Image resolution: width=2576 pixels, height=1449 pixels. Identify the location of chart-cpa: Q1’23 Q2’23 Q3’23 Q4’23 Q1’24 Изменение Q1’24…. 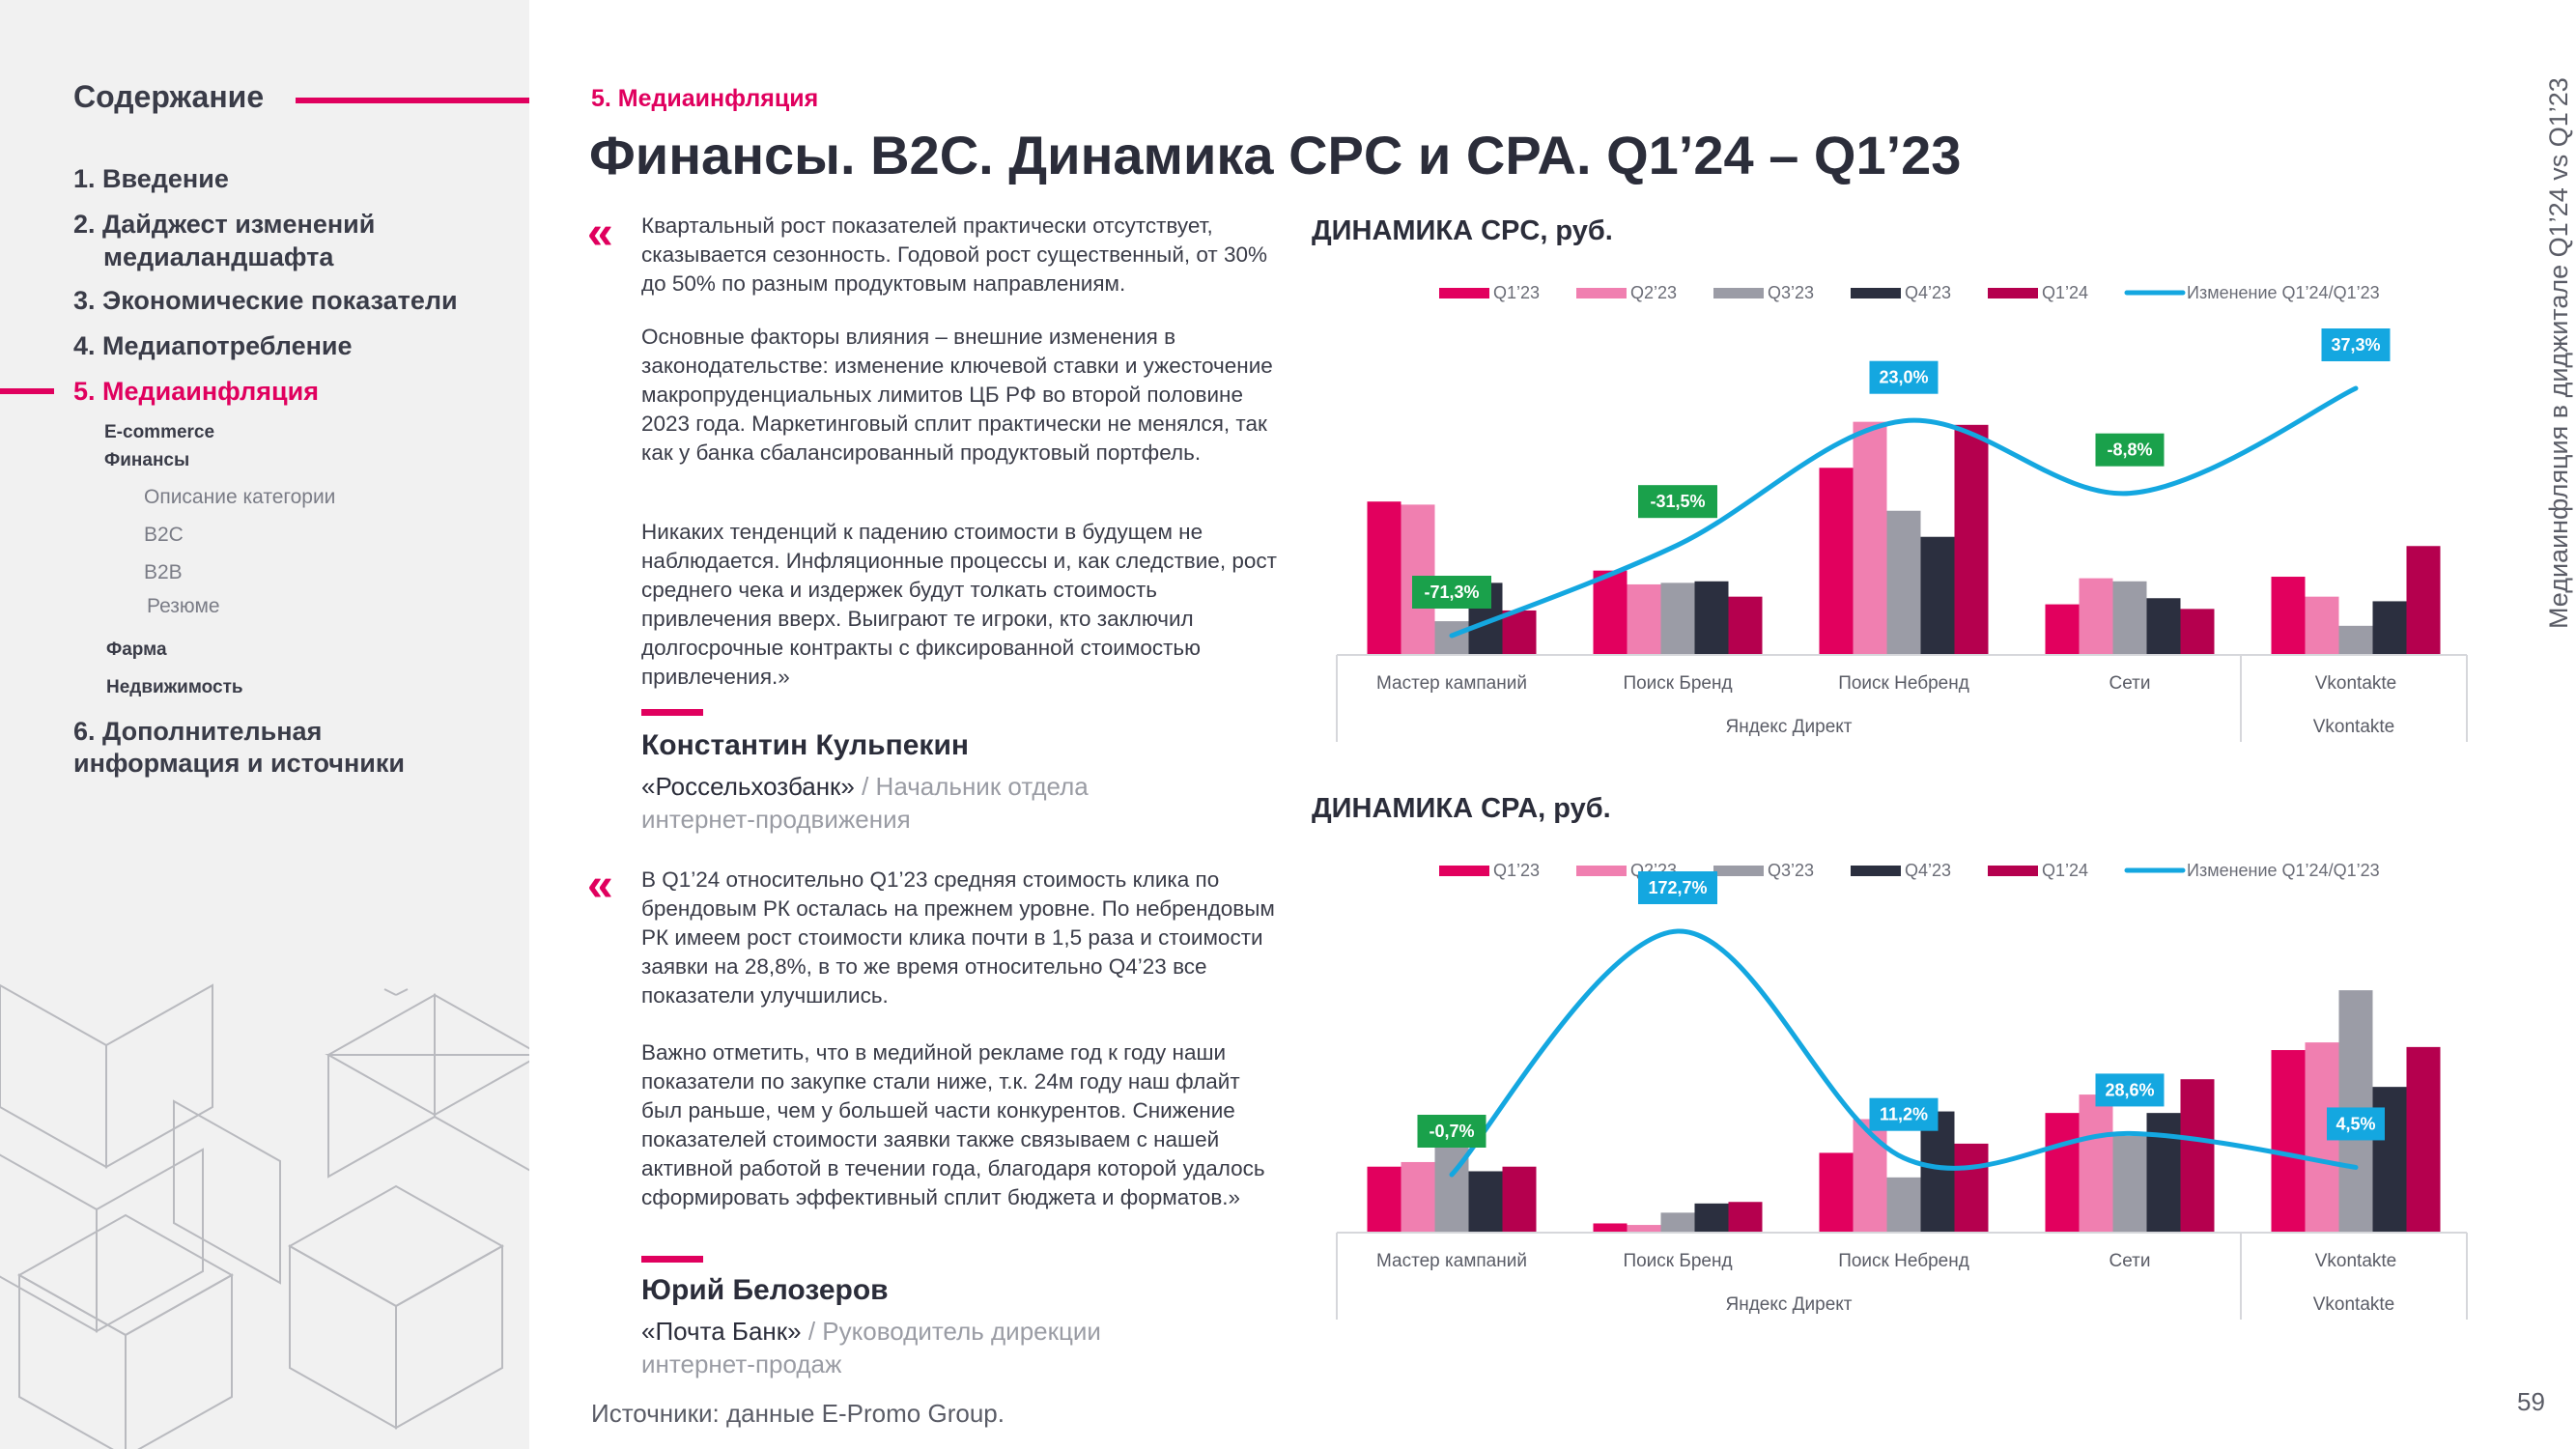
(1902, 1090).